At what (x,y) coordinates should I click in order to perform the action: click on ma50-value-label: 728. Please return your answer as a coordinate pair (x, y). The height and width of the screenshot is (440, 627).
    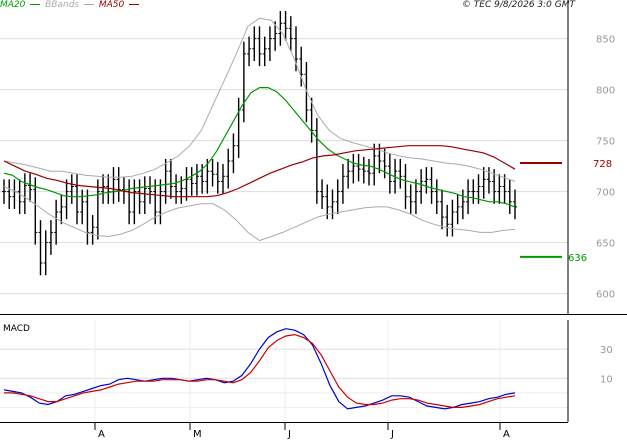
    Looking at the image, I should click on (602, 164).